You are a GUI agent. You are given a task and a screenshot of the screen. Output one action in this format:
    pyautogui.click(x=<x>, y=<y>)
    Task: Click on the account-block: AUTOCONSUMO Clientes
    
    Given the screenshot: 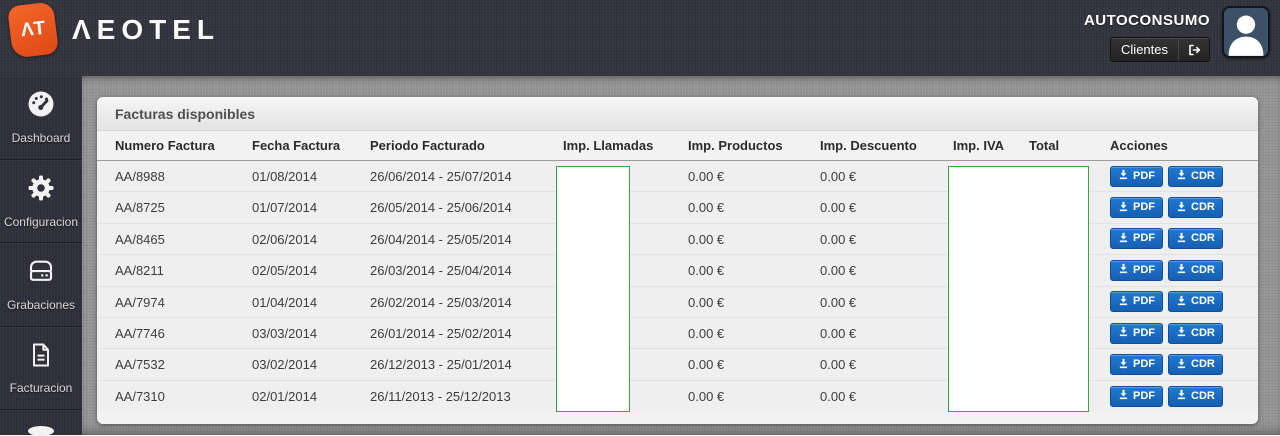 What is the action you would take?
    pyautogui.click(x=1147, y=34)
    